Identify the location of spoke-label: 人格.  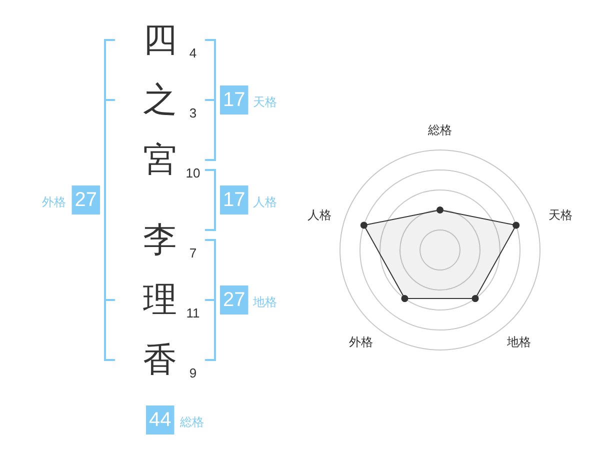
(320, 215).